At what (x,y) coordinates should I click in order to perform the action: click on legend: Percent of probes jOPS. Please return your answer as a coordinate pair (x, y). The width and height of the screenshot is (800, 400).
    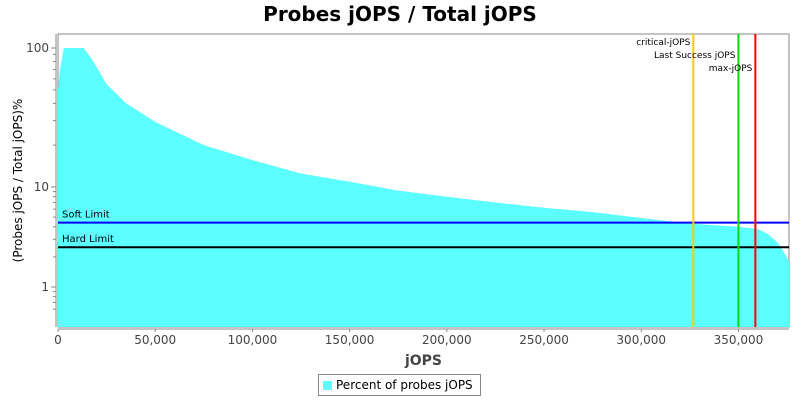
    Looking at the image, I should click on (399, 385).